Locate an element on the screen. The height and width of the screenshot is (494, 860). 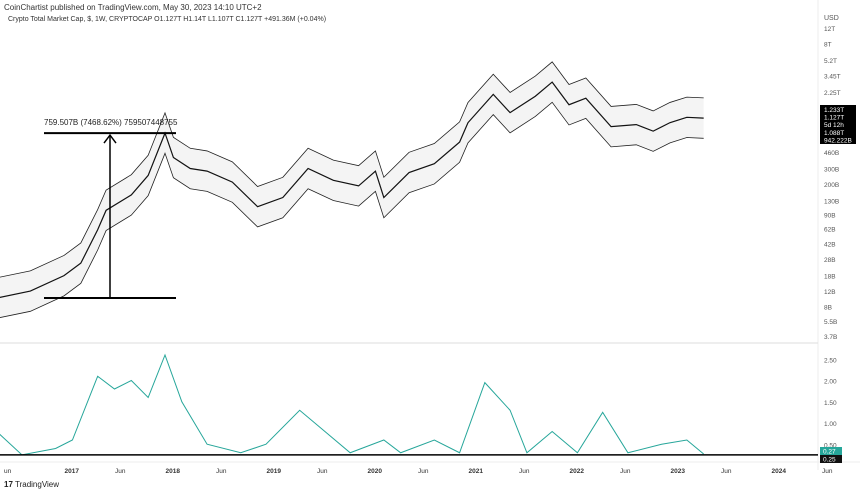
time-tick-label: 2023 is located at coordinates (678, 471).